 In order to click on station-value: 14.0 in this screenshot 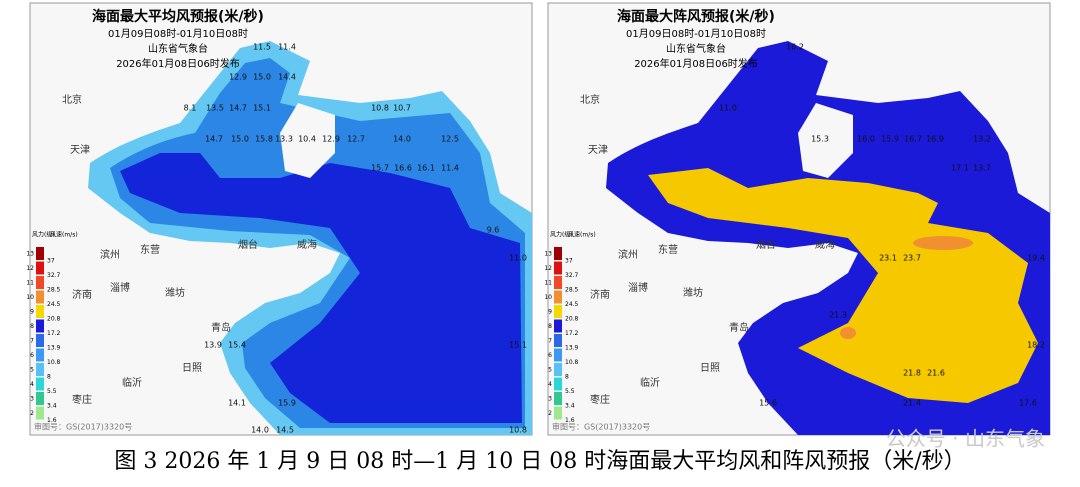, I will do `click(260, 430)`.